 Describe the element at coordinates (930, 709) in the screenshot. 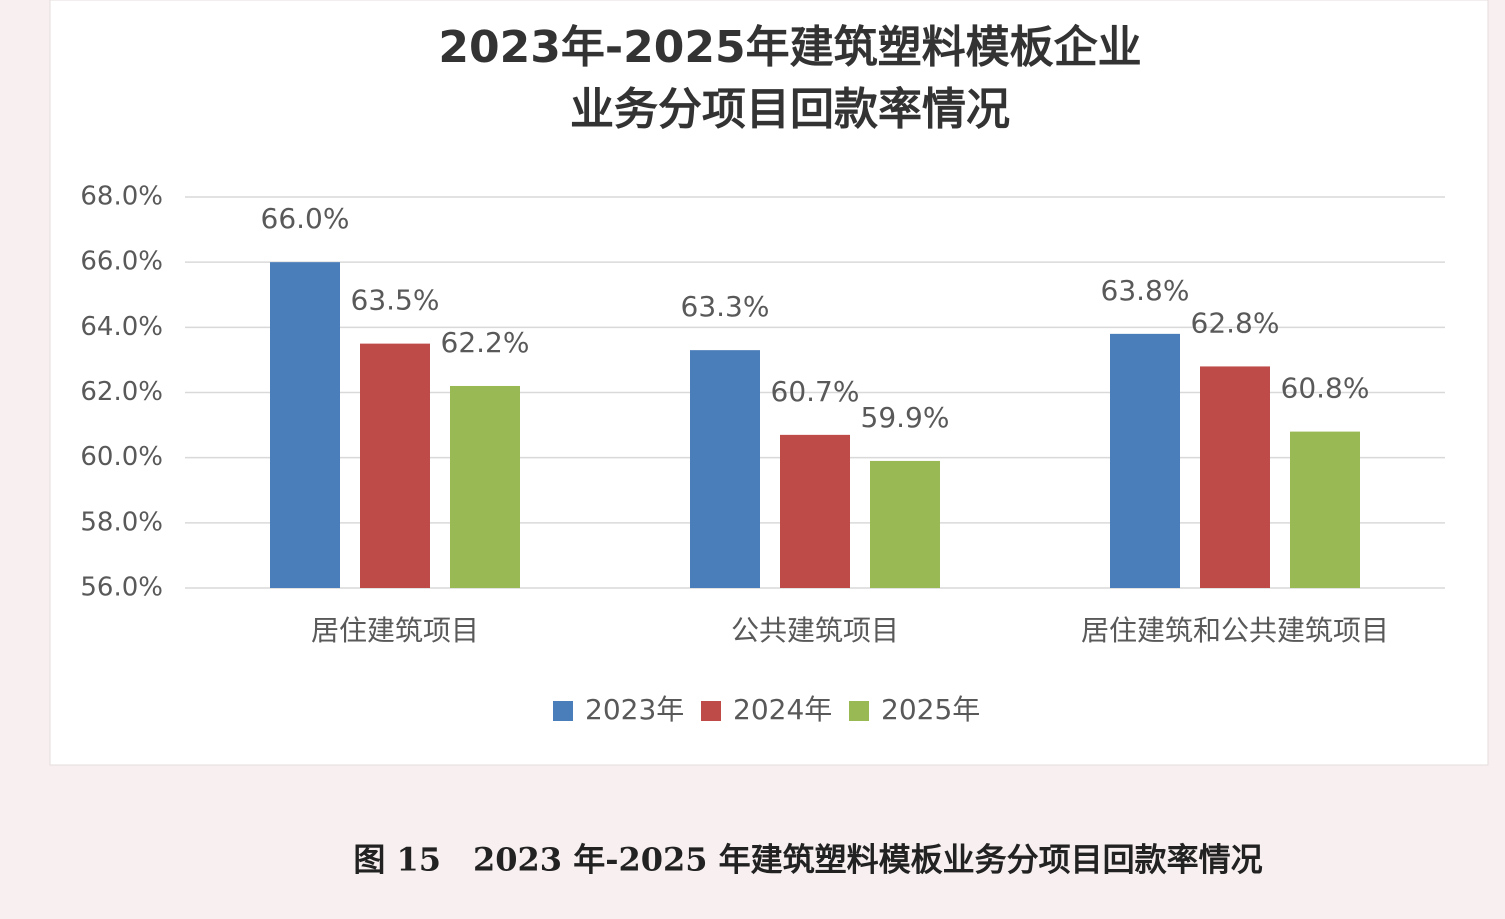

I see `legend-label: 2025年` at that location.